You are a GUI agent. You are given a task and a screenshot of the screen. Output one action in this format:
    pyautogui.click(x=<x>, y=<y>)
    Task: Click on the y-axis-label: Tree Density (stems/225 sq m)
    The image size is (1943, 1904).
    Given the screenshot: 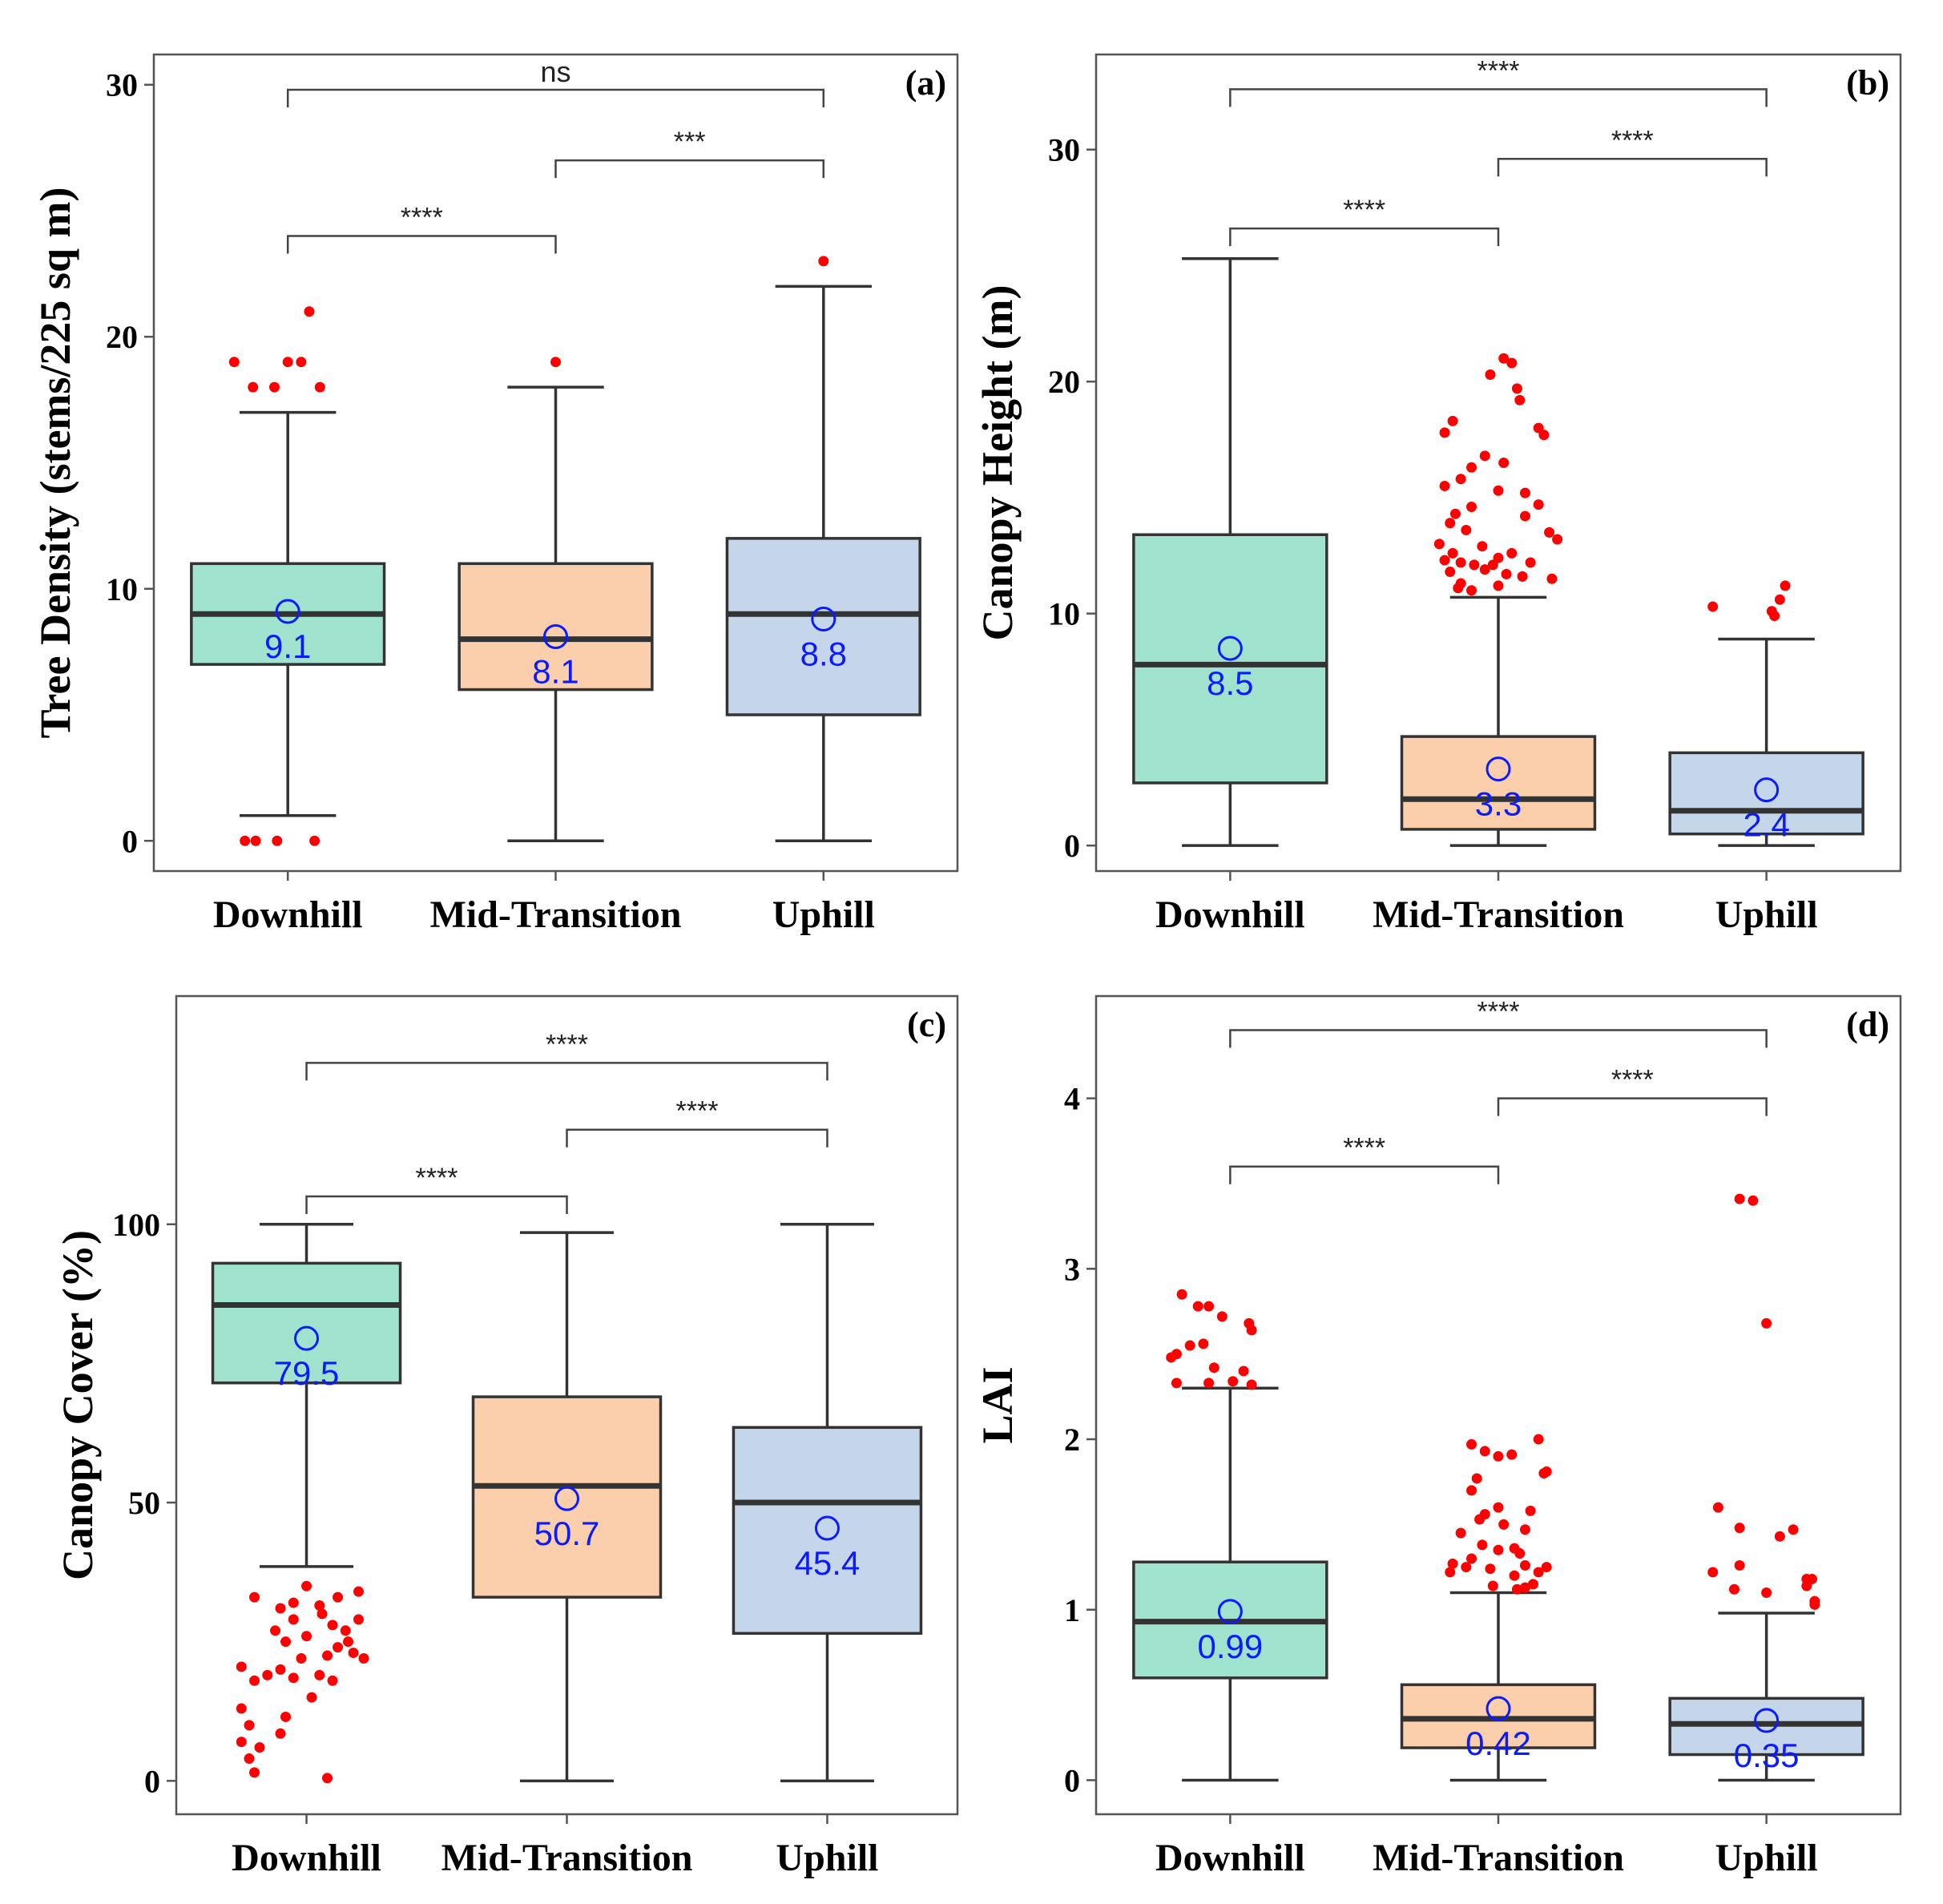 What is the action you would take?
    pyautogui.click(x=55, y=463)
    